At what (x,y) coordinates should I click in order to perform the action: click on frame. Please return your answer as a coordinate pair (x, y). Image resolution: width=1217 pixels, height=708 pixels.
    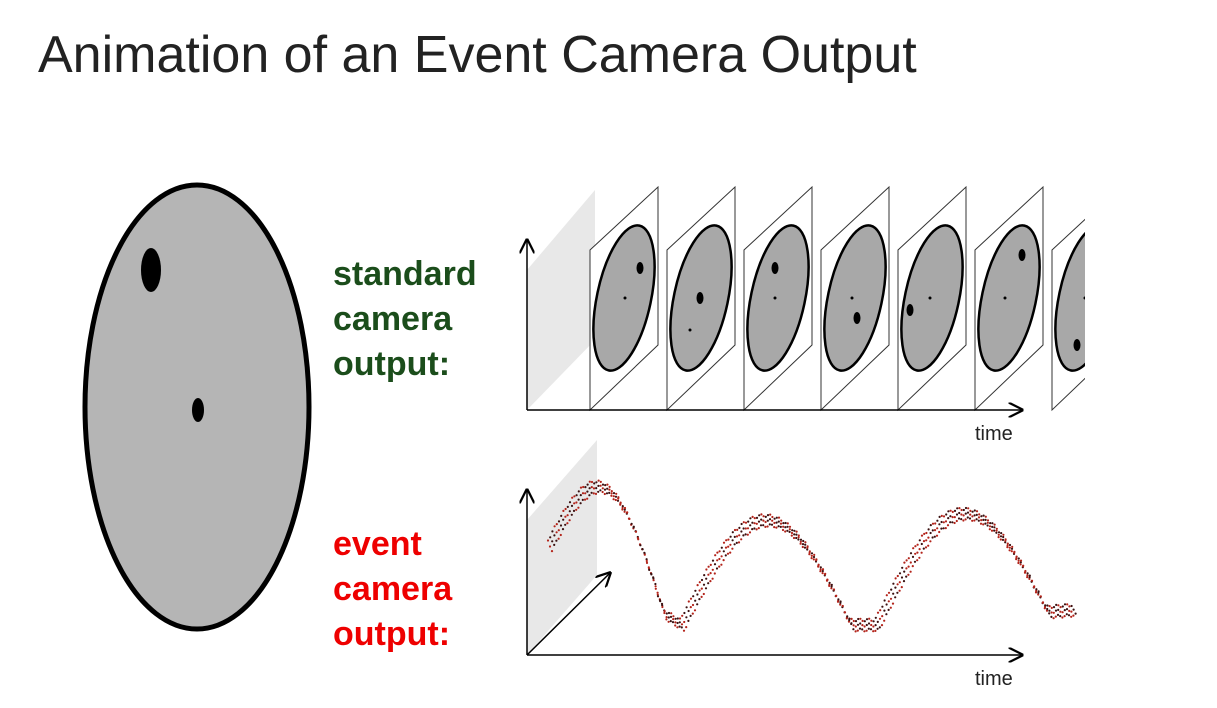
    Looking at the image, I should click on (1068, 315).